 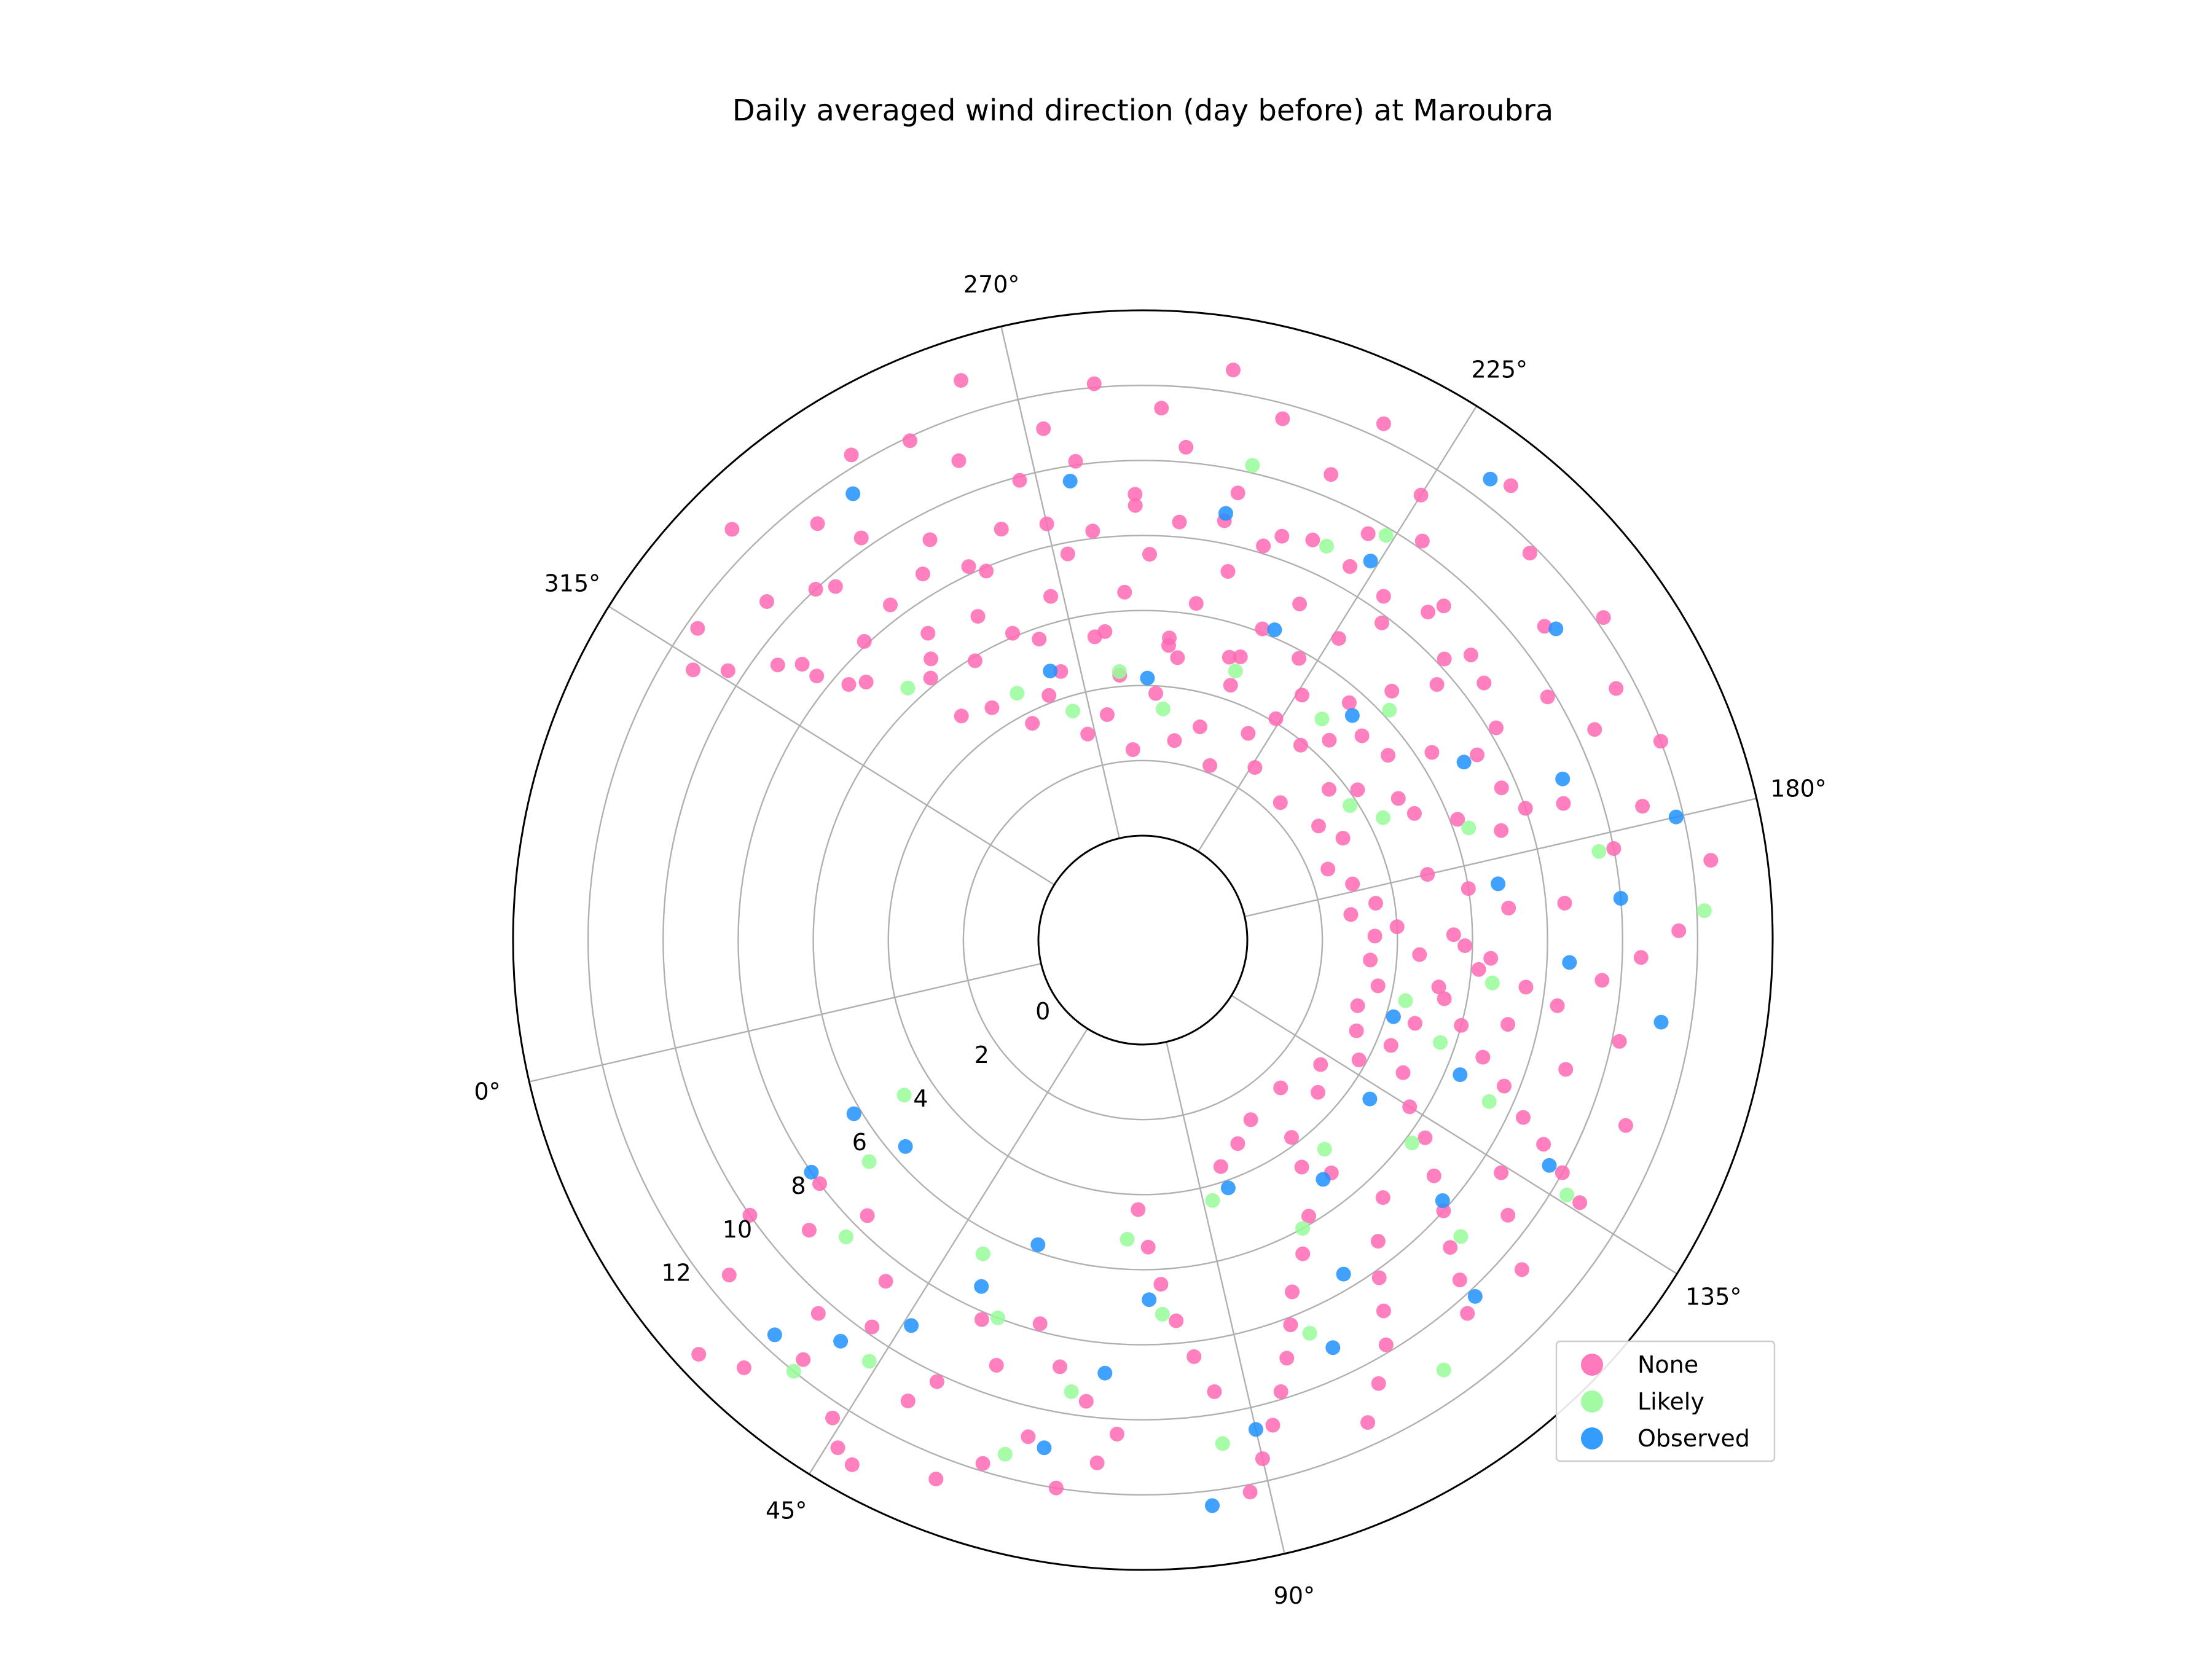 What do you see at coordinates (1042, 1011) in the screenshot?
I see `r-tick-label: 0` at bounding box center [1042, 1011].